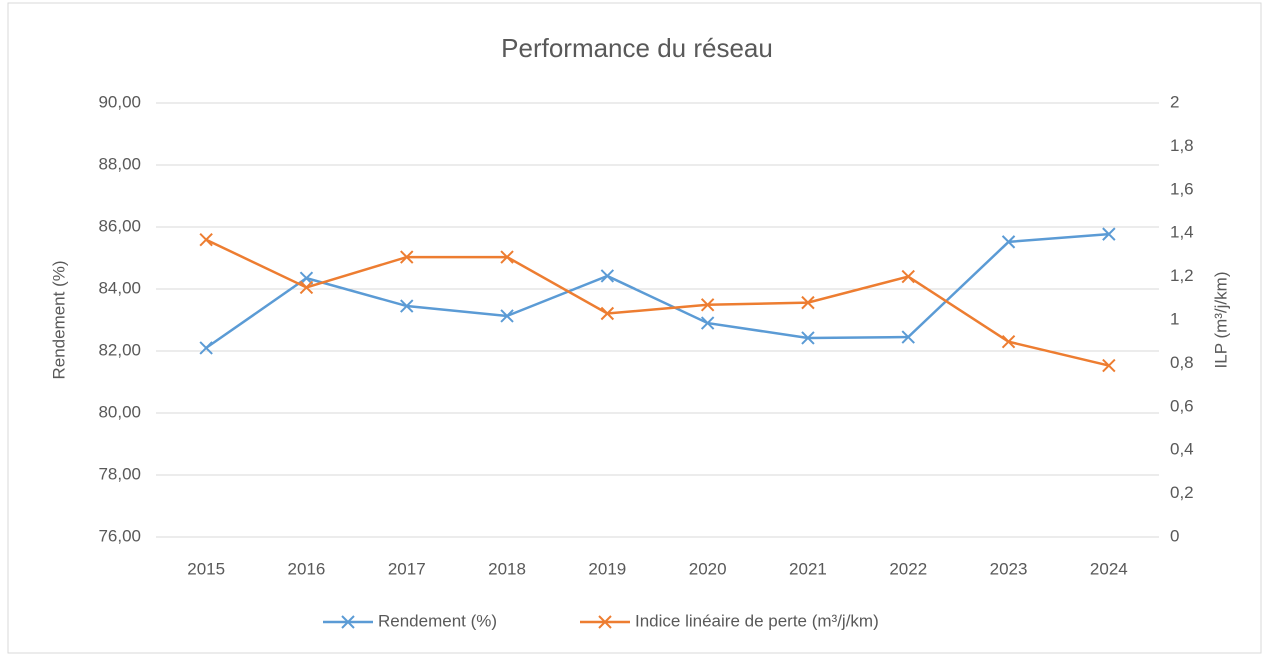 The height and width of the screenshot is (658, 1269). Describe the element at coordinates (119, 225) in the screenshot. I see `y-tick-label: 86,00` at that location.